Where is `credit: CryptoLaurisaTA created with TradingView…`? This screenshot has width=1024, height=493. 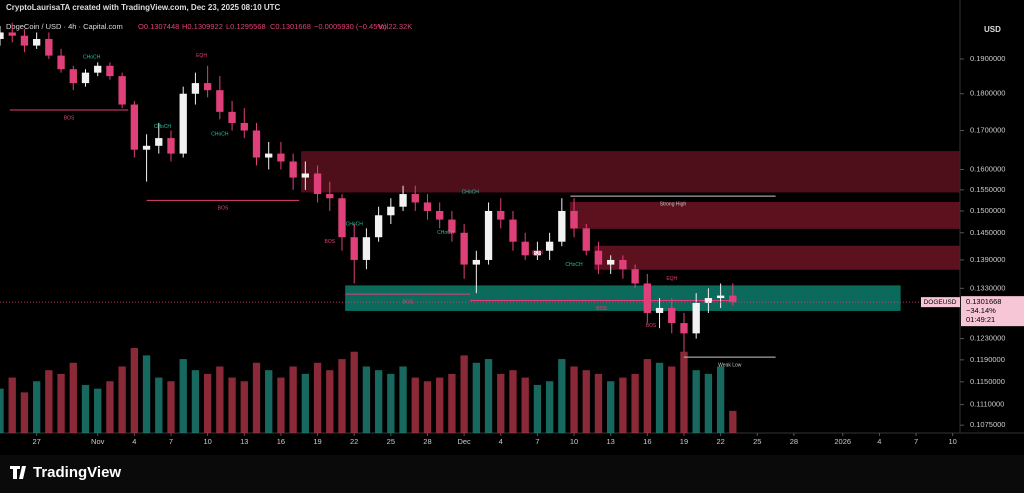 credit: CryptoLaurisaTA created with TradingView… is located at coordinates (143, 7).